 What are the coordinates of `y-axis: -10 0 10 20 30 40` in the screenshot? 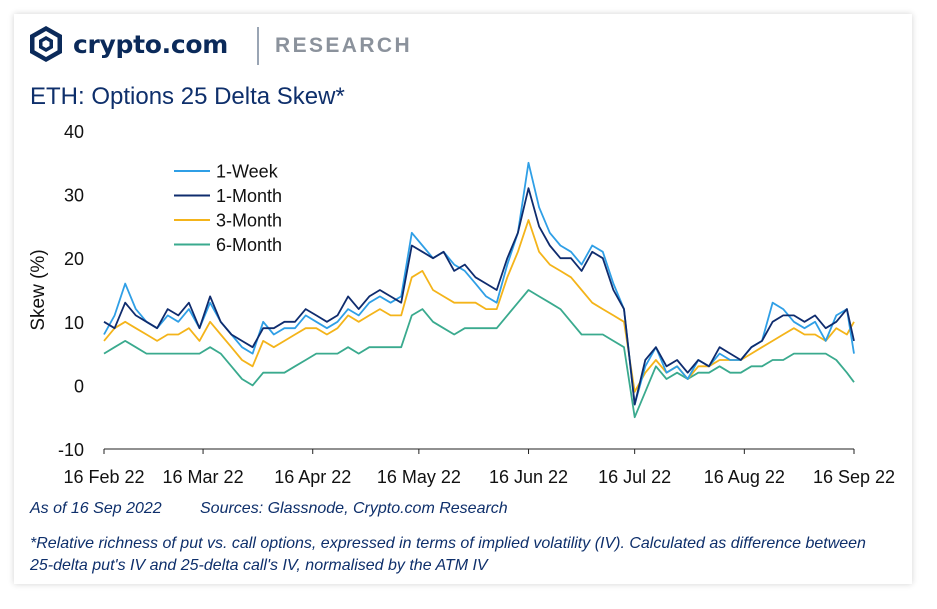 It's located at (71, 291).